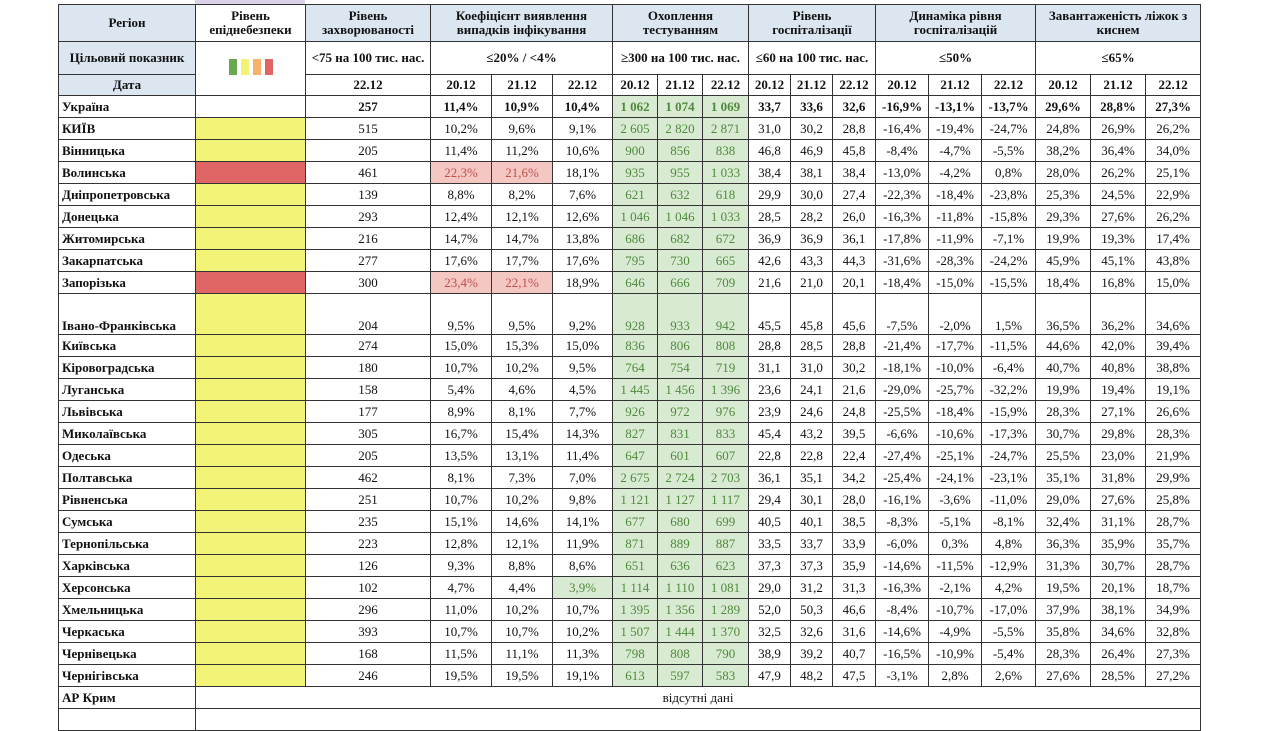 This screenshot has width=1280, height=731. I want to click on oxygen-bed-load: 38,2%, so click(1063, 150).